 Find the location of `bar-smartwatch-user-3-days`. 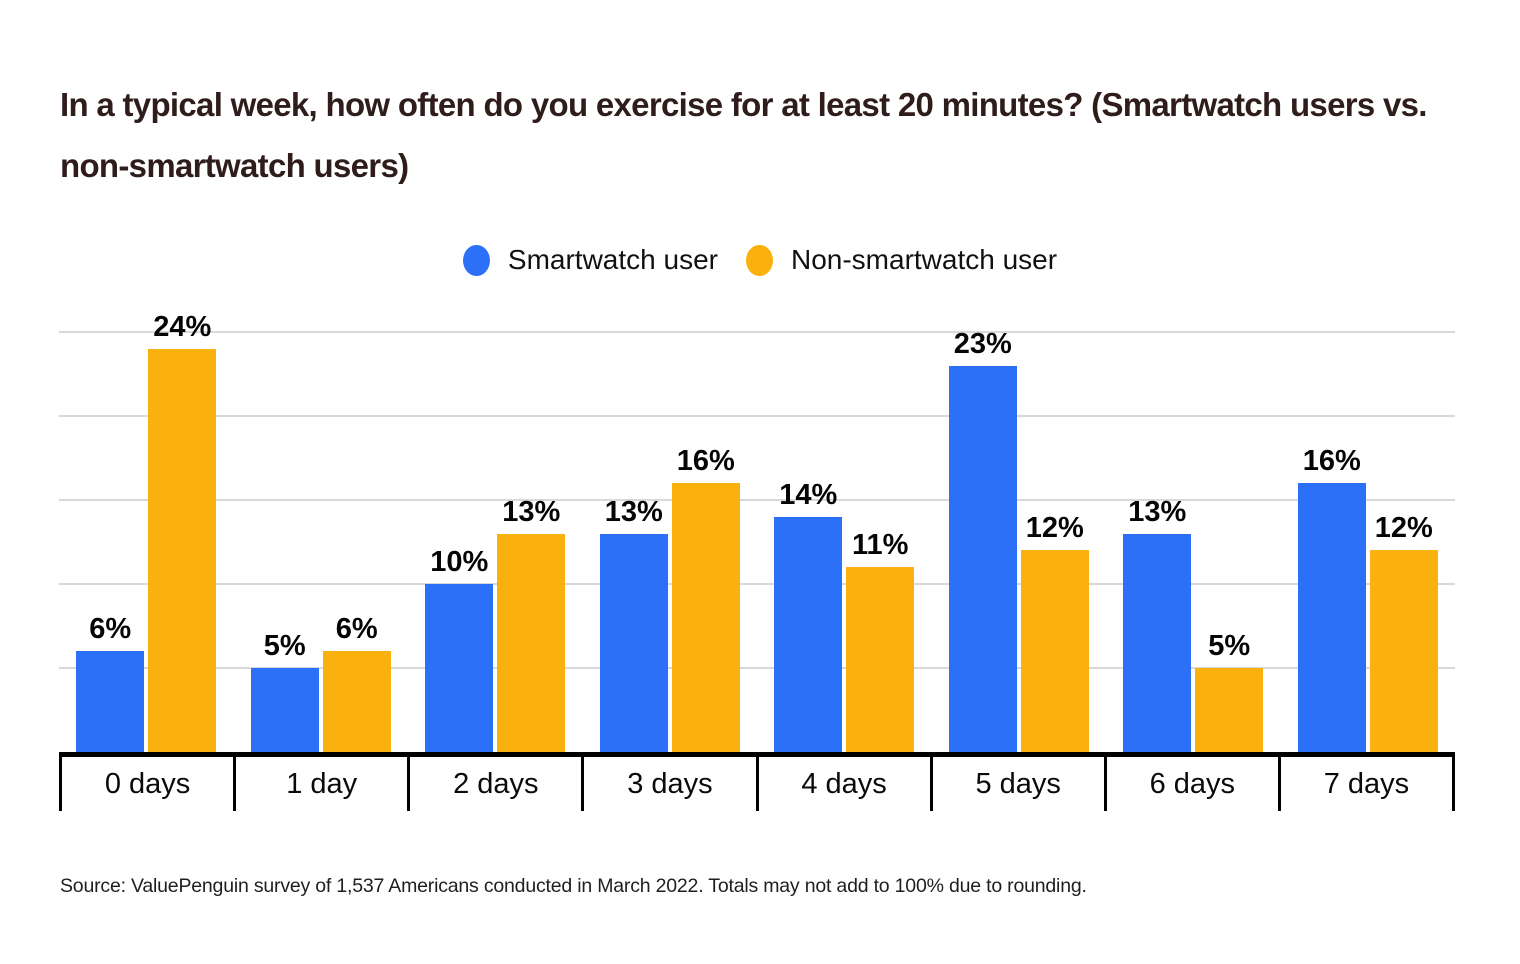

bar-smartwatch-user-3-days is located at coordinates (633, 643).